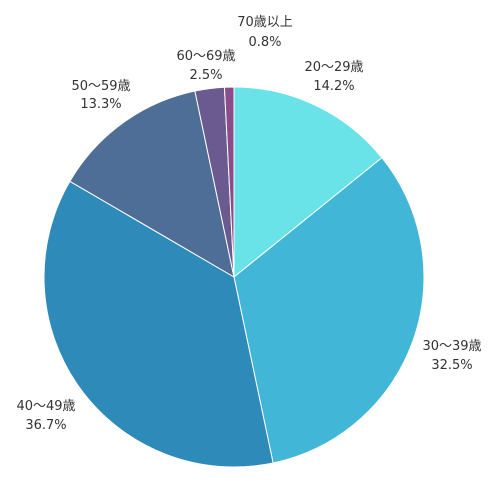 This screenshot has height=482, width=501. What do you see at coordinates (264, 42) in the screenshot?
I see `slice-value-70-plus: 0.8%` at bounding box center [264, 42].